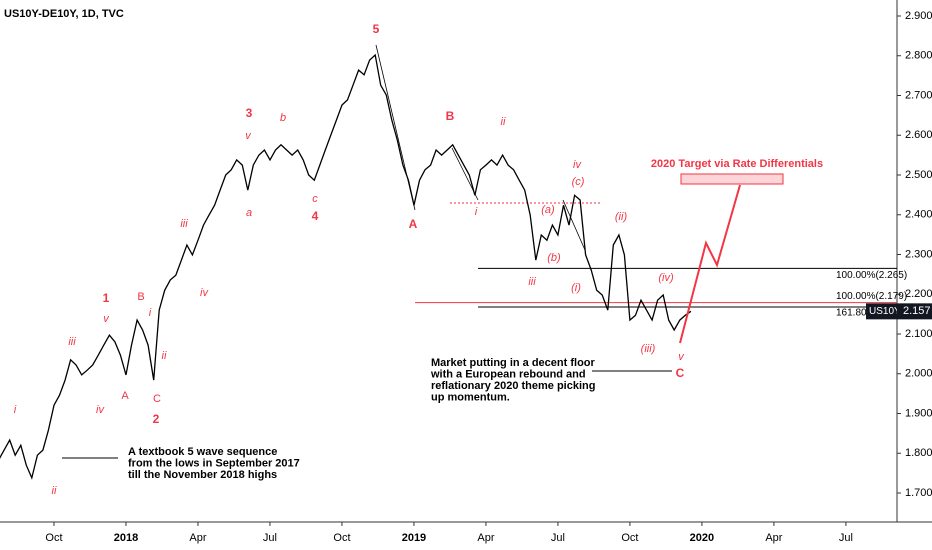 The width and height of the screenshot is (932, 550). What do you see at coordinates (648, 349) in the screenshot?
I see `wave-label: (iii)` at bounding box center [648, 349].